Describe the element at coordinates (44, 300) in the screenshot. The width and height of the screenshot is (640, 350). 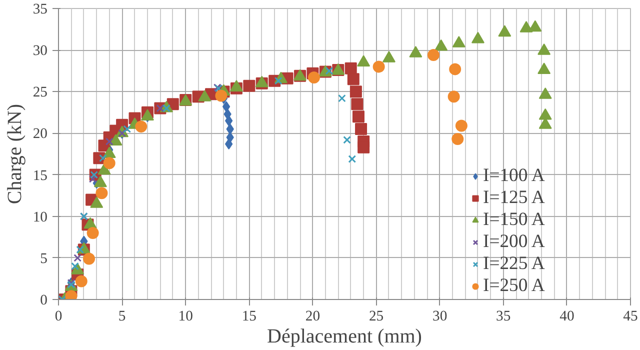
I see `y-tick-label: 0` at that location.